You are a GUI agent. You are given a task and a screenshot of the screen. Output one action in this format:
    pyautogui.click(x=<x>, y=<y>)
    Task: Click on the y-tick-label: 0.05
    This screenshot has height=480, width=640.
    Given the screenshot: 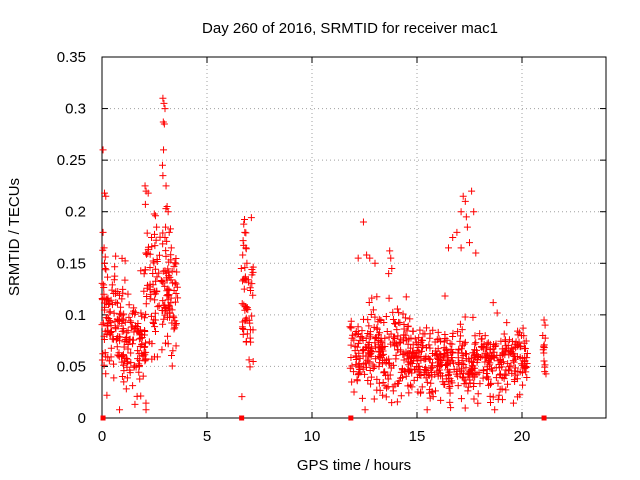 What is the action you would take?
    pyautogui.click(x=71, y=366)
    